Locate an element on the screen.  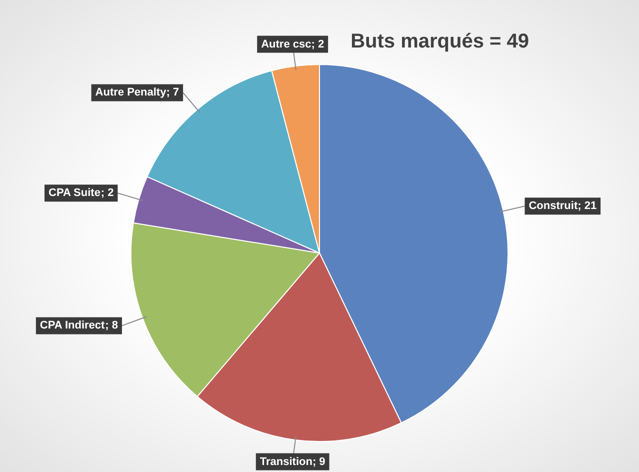
chart-title: Buts marqués = 49 is located at coordinates (439, 41).